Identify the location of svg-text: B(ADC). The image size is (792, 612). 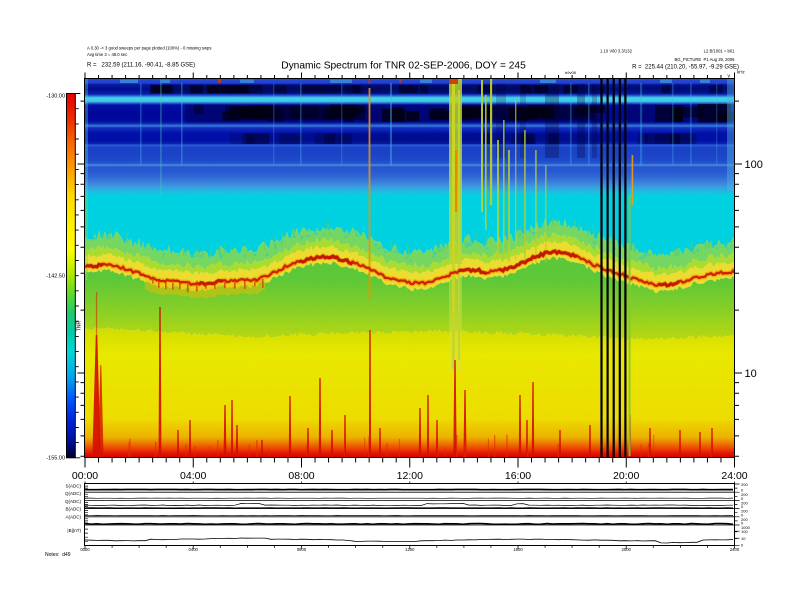
(74, 509).